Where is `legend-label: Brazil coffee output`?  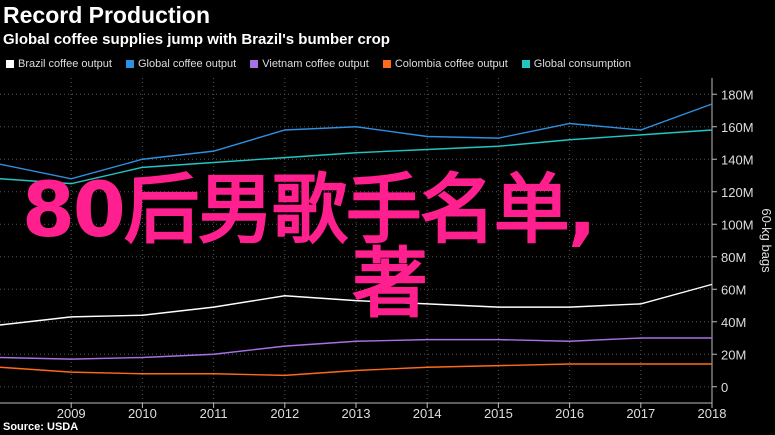 legend-label: Brazil coffee output is located at coordinates (65, 64).